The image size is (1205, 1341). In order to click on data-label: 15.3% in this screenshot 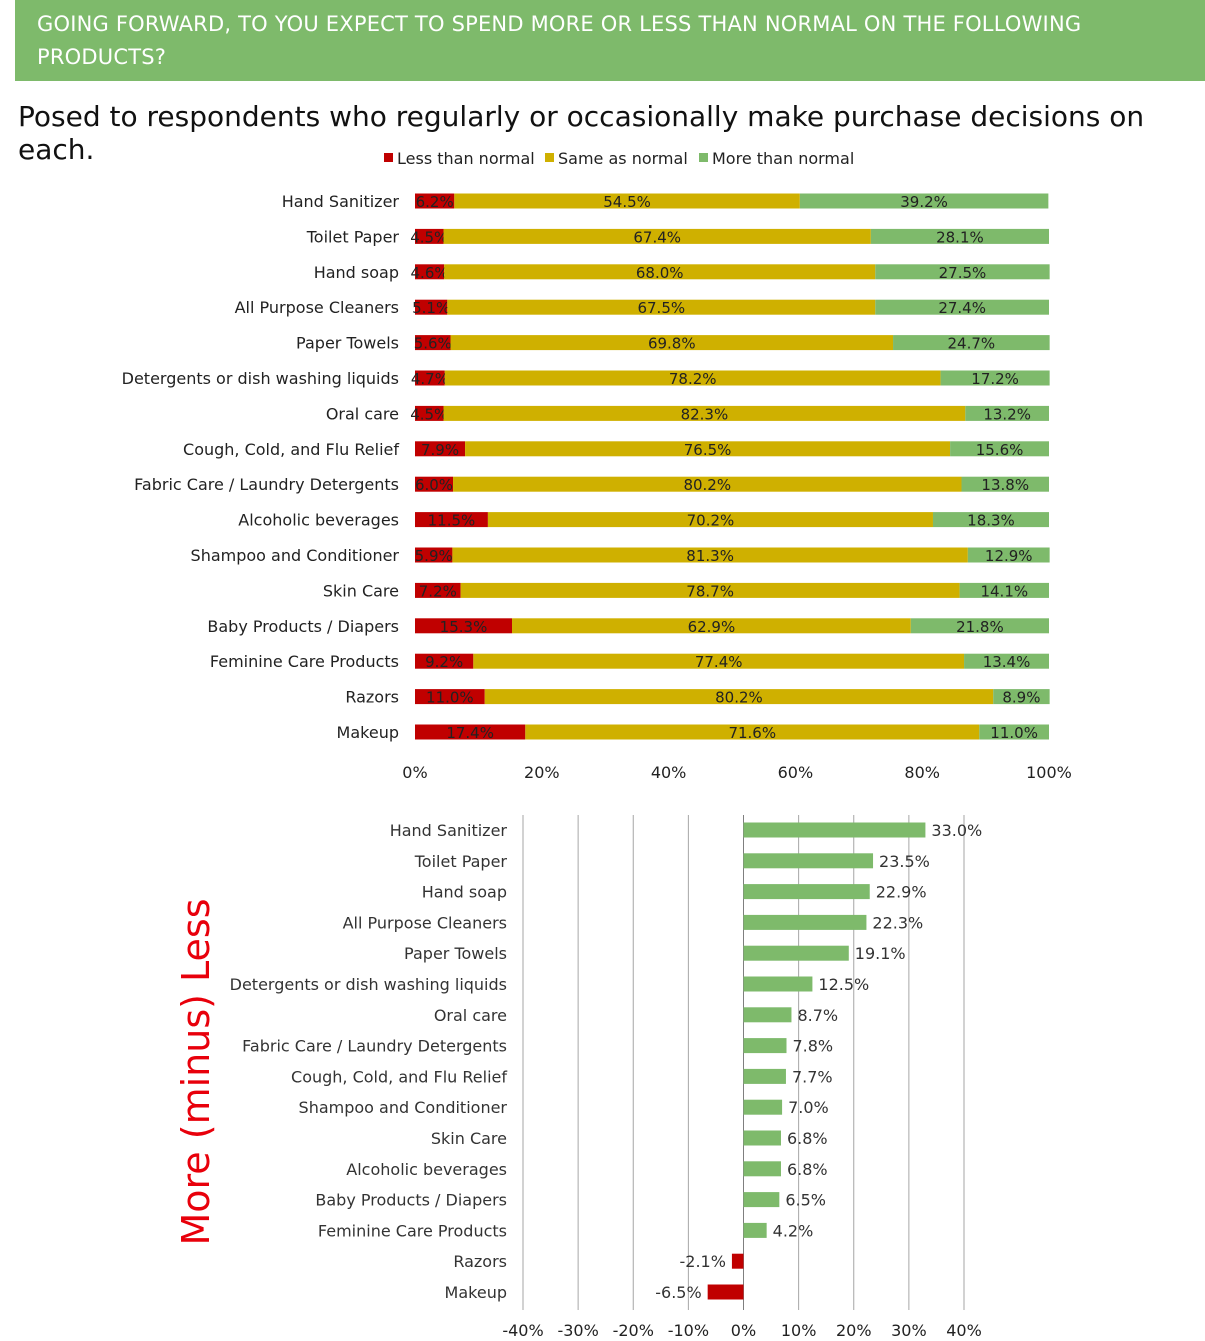, I will do `click(464, 627)`.